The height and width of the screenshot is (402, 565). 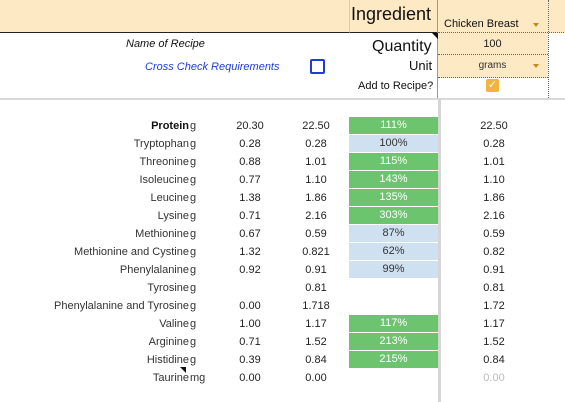 I want to click on percent-badge: 62%, so click(x=393, y=251).